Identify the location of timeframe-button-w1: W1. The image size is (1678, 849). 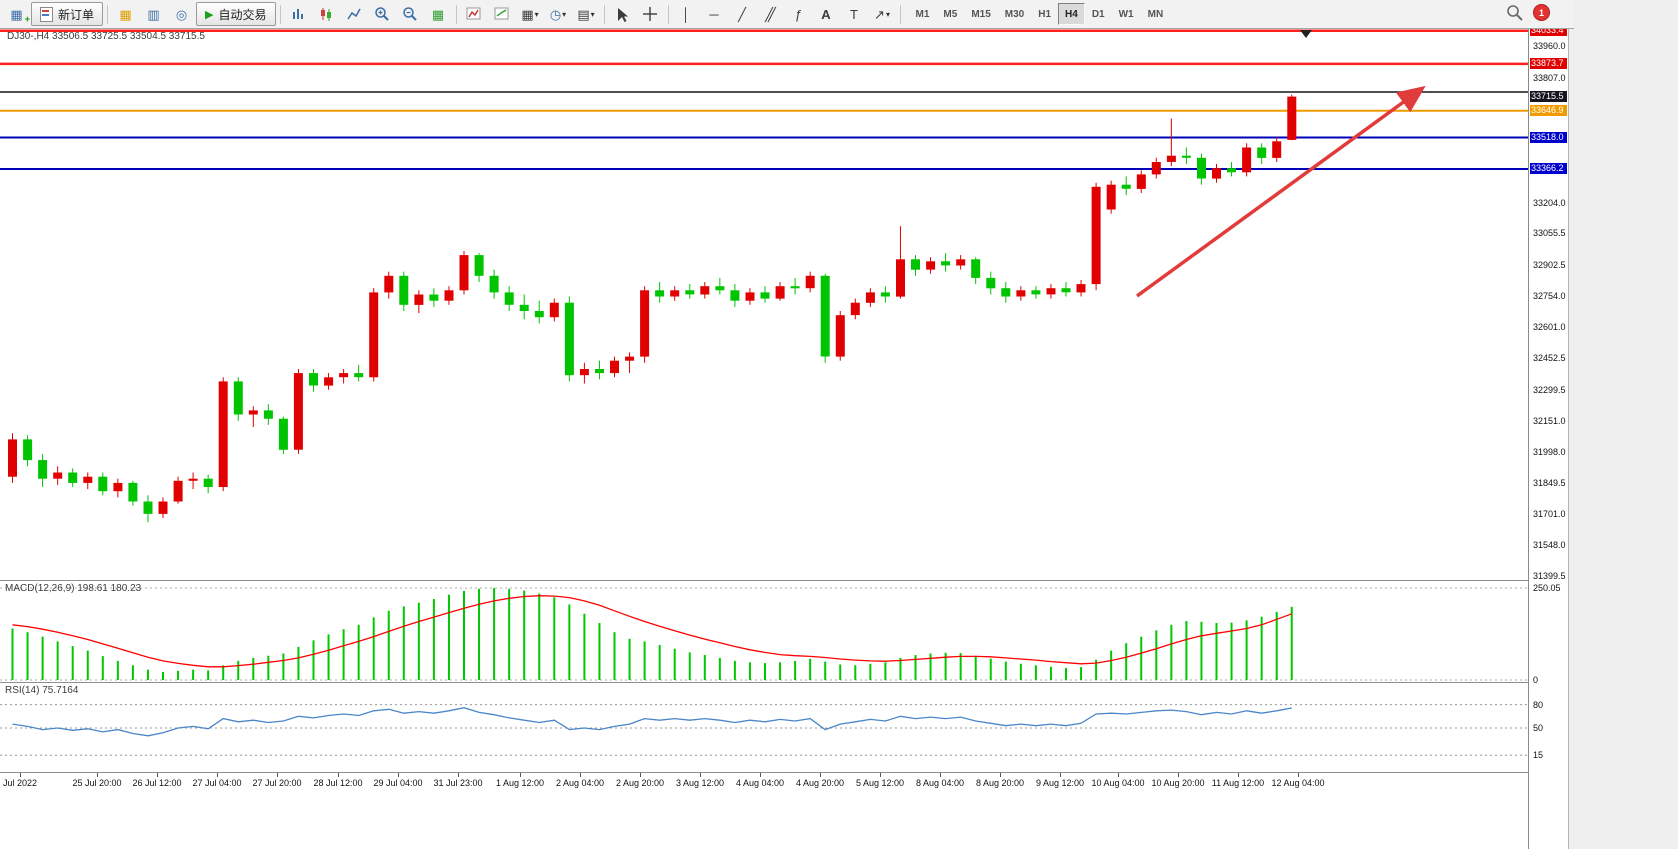
(1126, 14).